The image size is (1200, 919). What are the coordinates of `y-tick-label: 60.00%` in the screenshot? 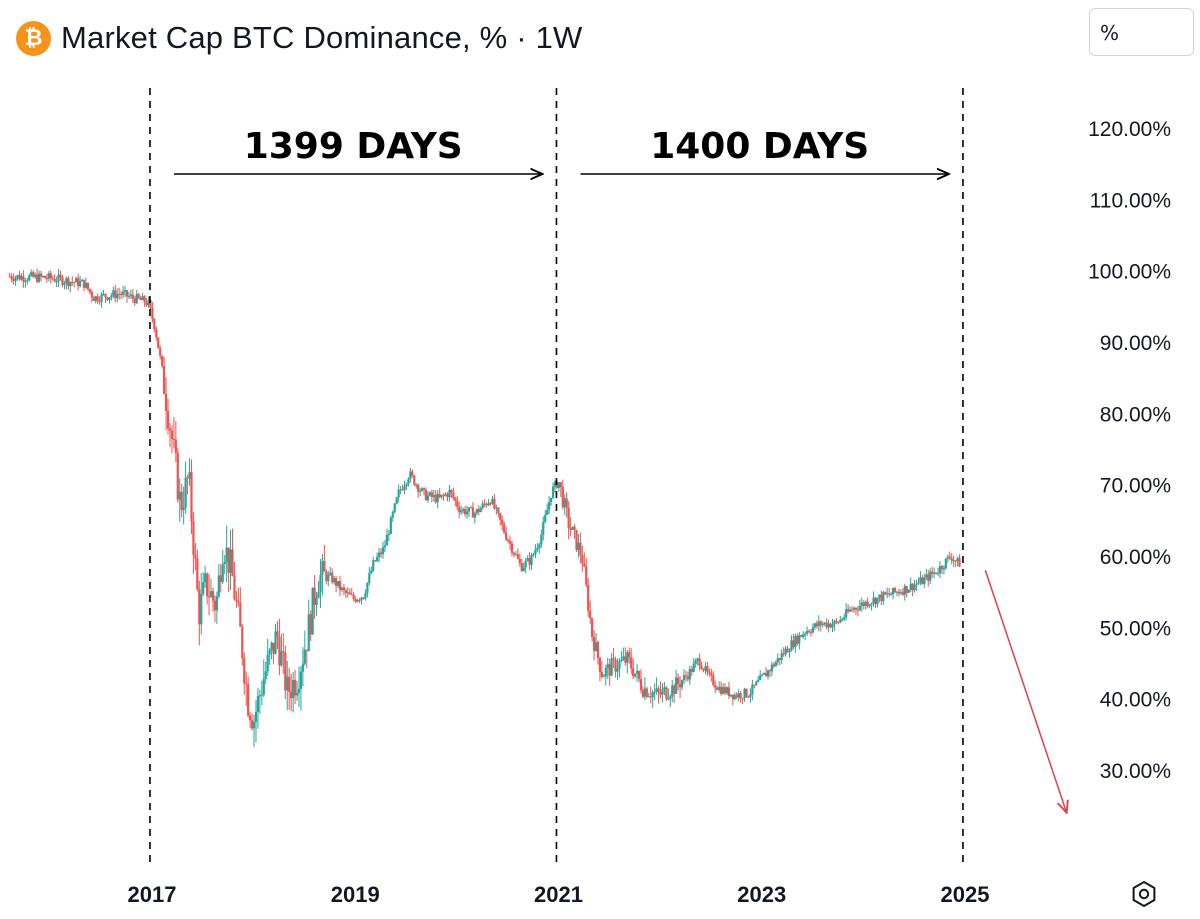 It's located at (1135, 557).